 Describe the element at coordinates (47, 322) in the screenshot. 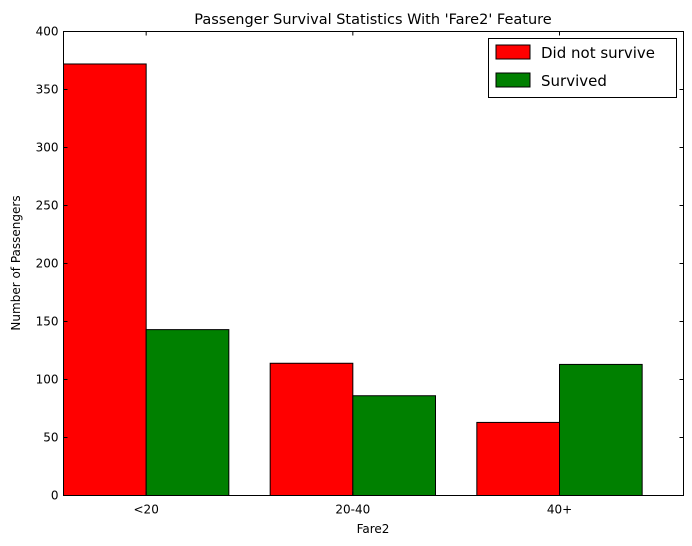

I see `y-tick-label-3: 150` at that location.